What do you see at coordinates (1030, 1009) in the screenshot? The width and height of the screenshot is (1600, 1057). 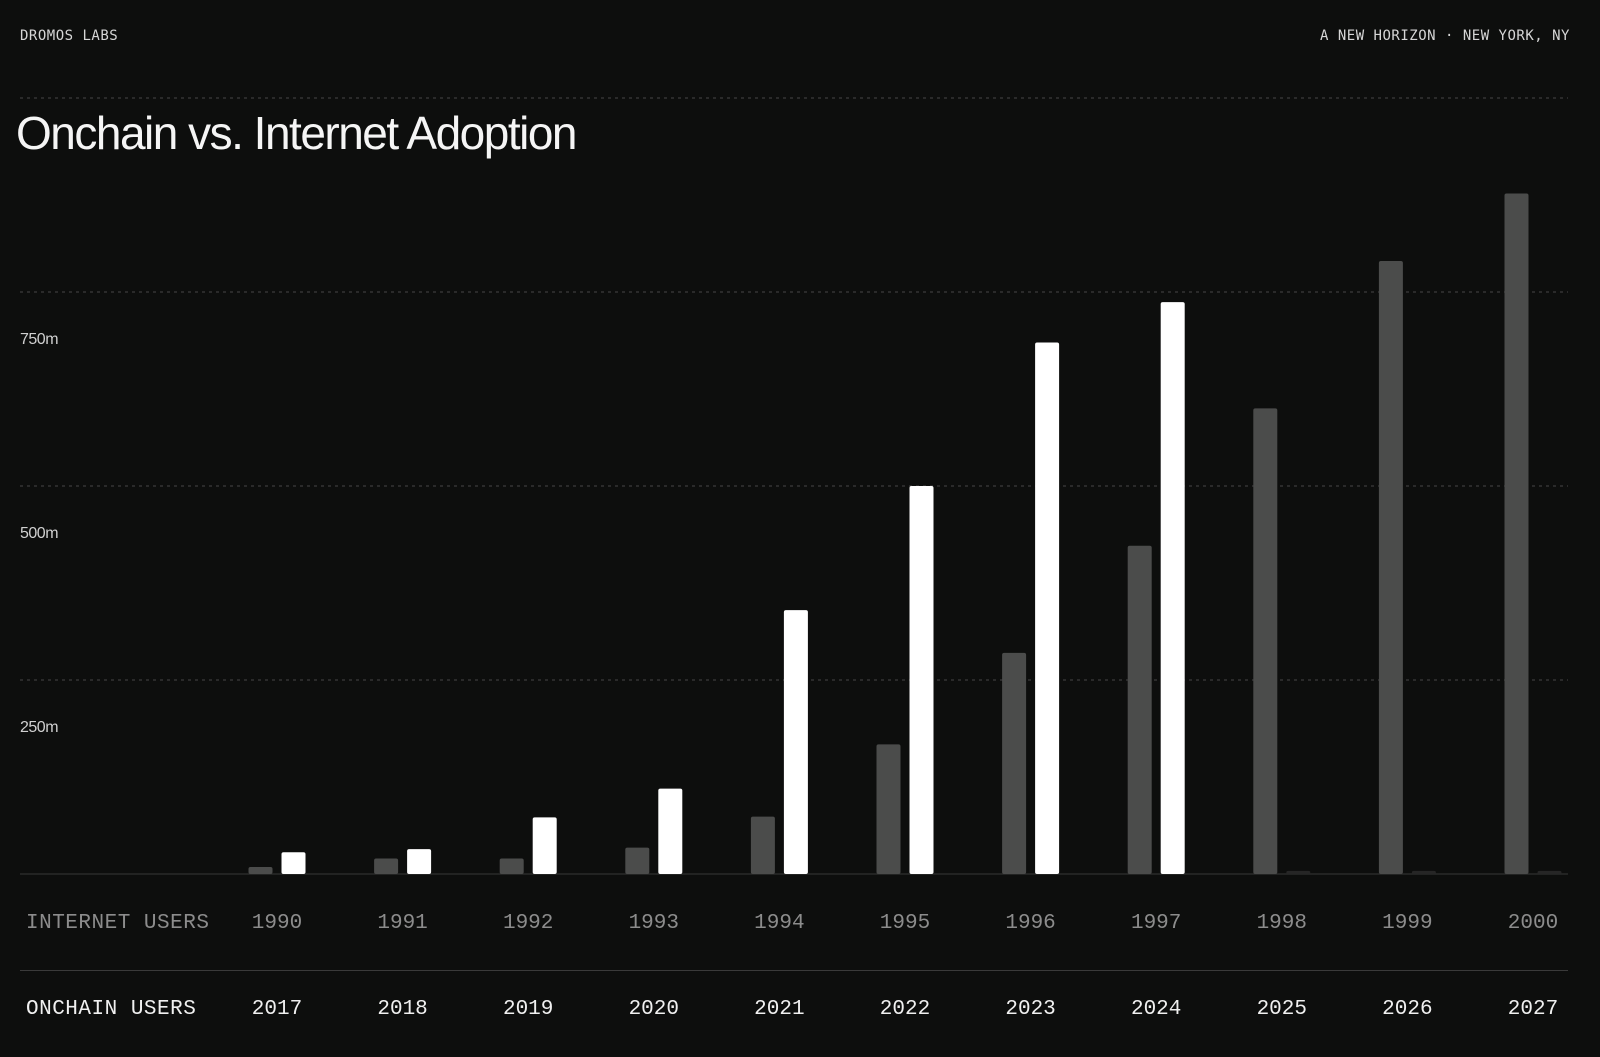 I see `onchain-year-label: 2023` at bounding box center [1030, 1009].